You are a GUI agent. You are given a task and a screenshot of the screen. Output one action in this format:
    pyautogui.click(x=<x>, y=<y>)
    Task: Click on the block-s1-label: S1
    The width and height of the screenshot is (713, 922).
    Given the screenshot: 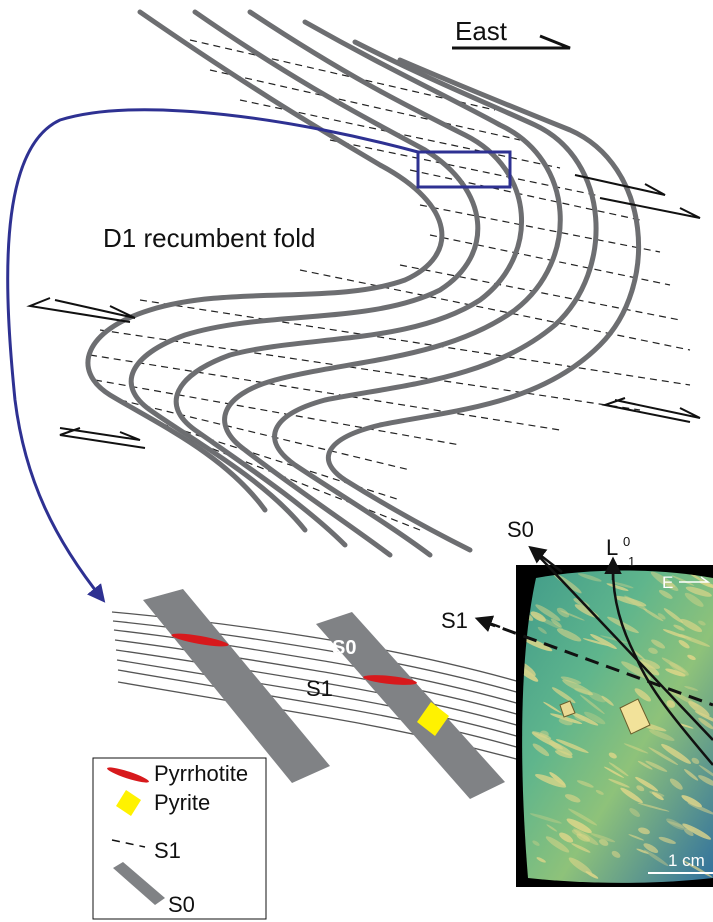 What is the action you would take?
    pyautogui.click(x=319, y=688)
    